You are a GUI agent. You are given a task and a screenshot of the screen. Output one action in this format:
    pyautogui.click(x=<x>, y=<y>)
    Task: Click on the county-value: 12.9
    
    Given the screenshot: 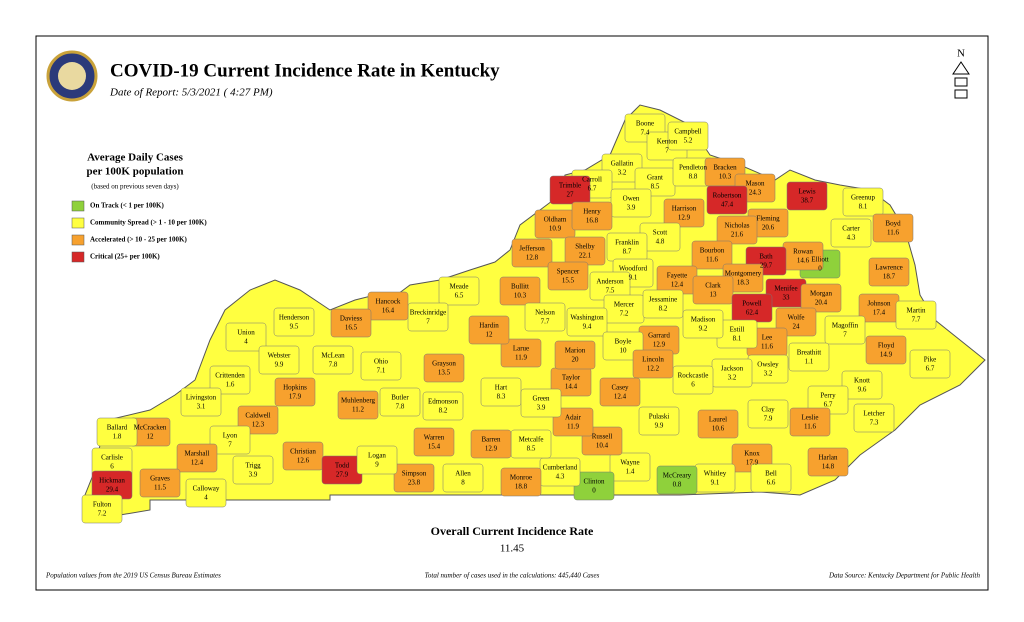 What is the action you would take?
    pyautogui.click(x=659, y=345)
    